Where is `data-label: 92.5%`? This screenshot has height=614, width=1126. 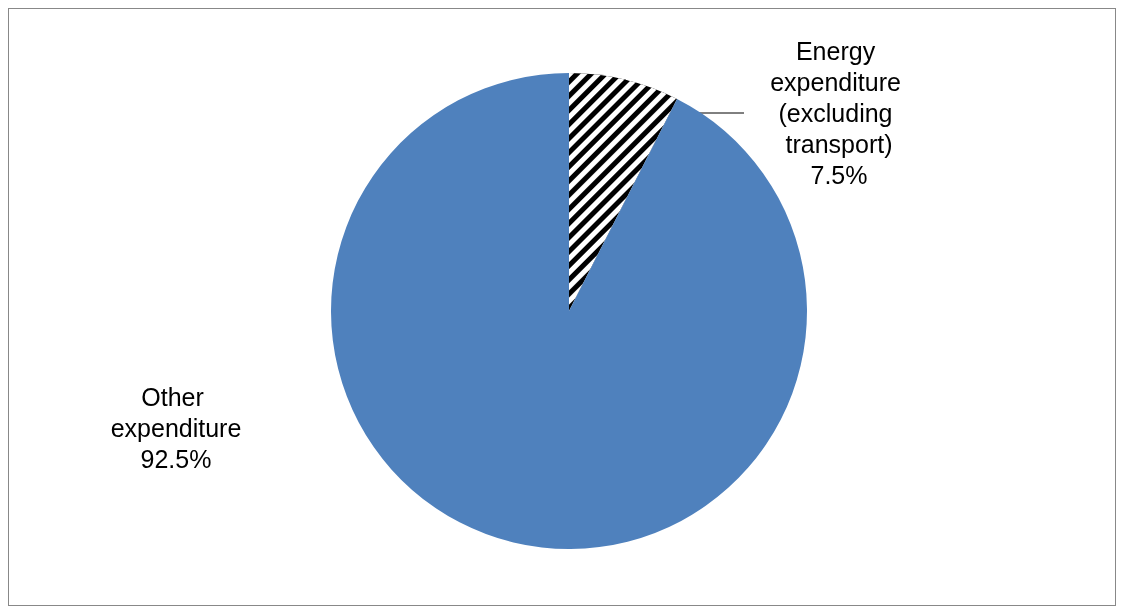 data-label: 92.5% is located at coordinates (176, 459).